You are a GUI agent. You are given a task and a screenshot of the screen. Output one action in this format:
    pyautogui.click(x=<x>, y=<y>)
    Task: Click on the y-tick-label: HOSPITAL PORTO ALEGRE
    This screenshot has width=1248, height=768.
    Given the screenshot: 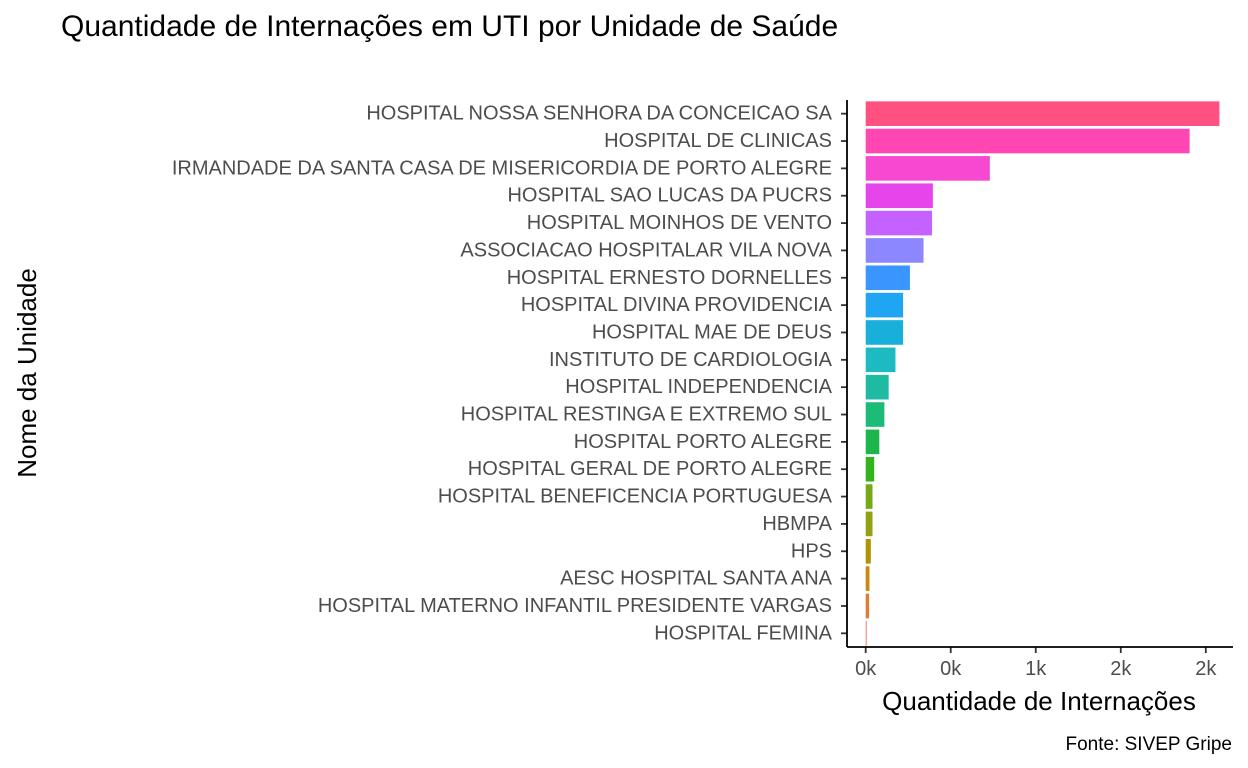 What is the action you would take?
    pyautogui.click(x=703, y=442)
    